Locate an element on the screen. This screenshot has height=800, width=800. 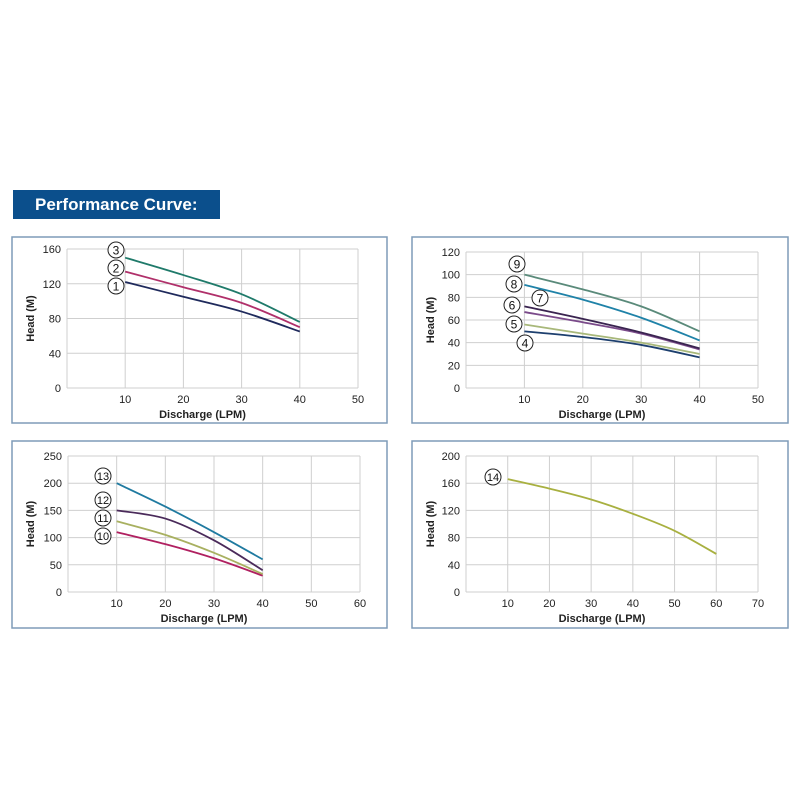
x-tick-label: 70 is located at coordinates (758, 604).